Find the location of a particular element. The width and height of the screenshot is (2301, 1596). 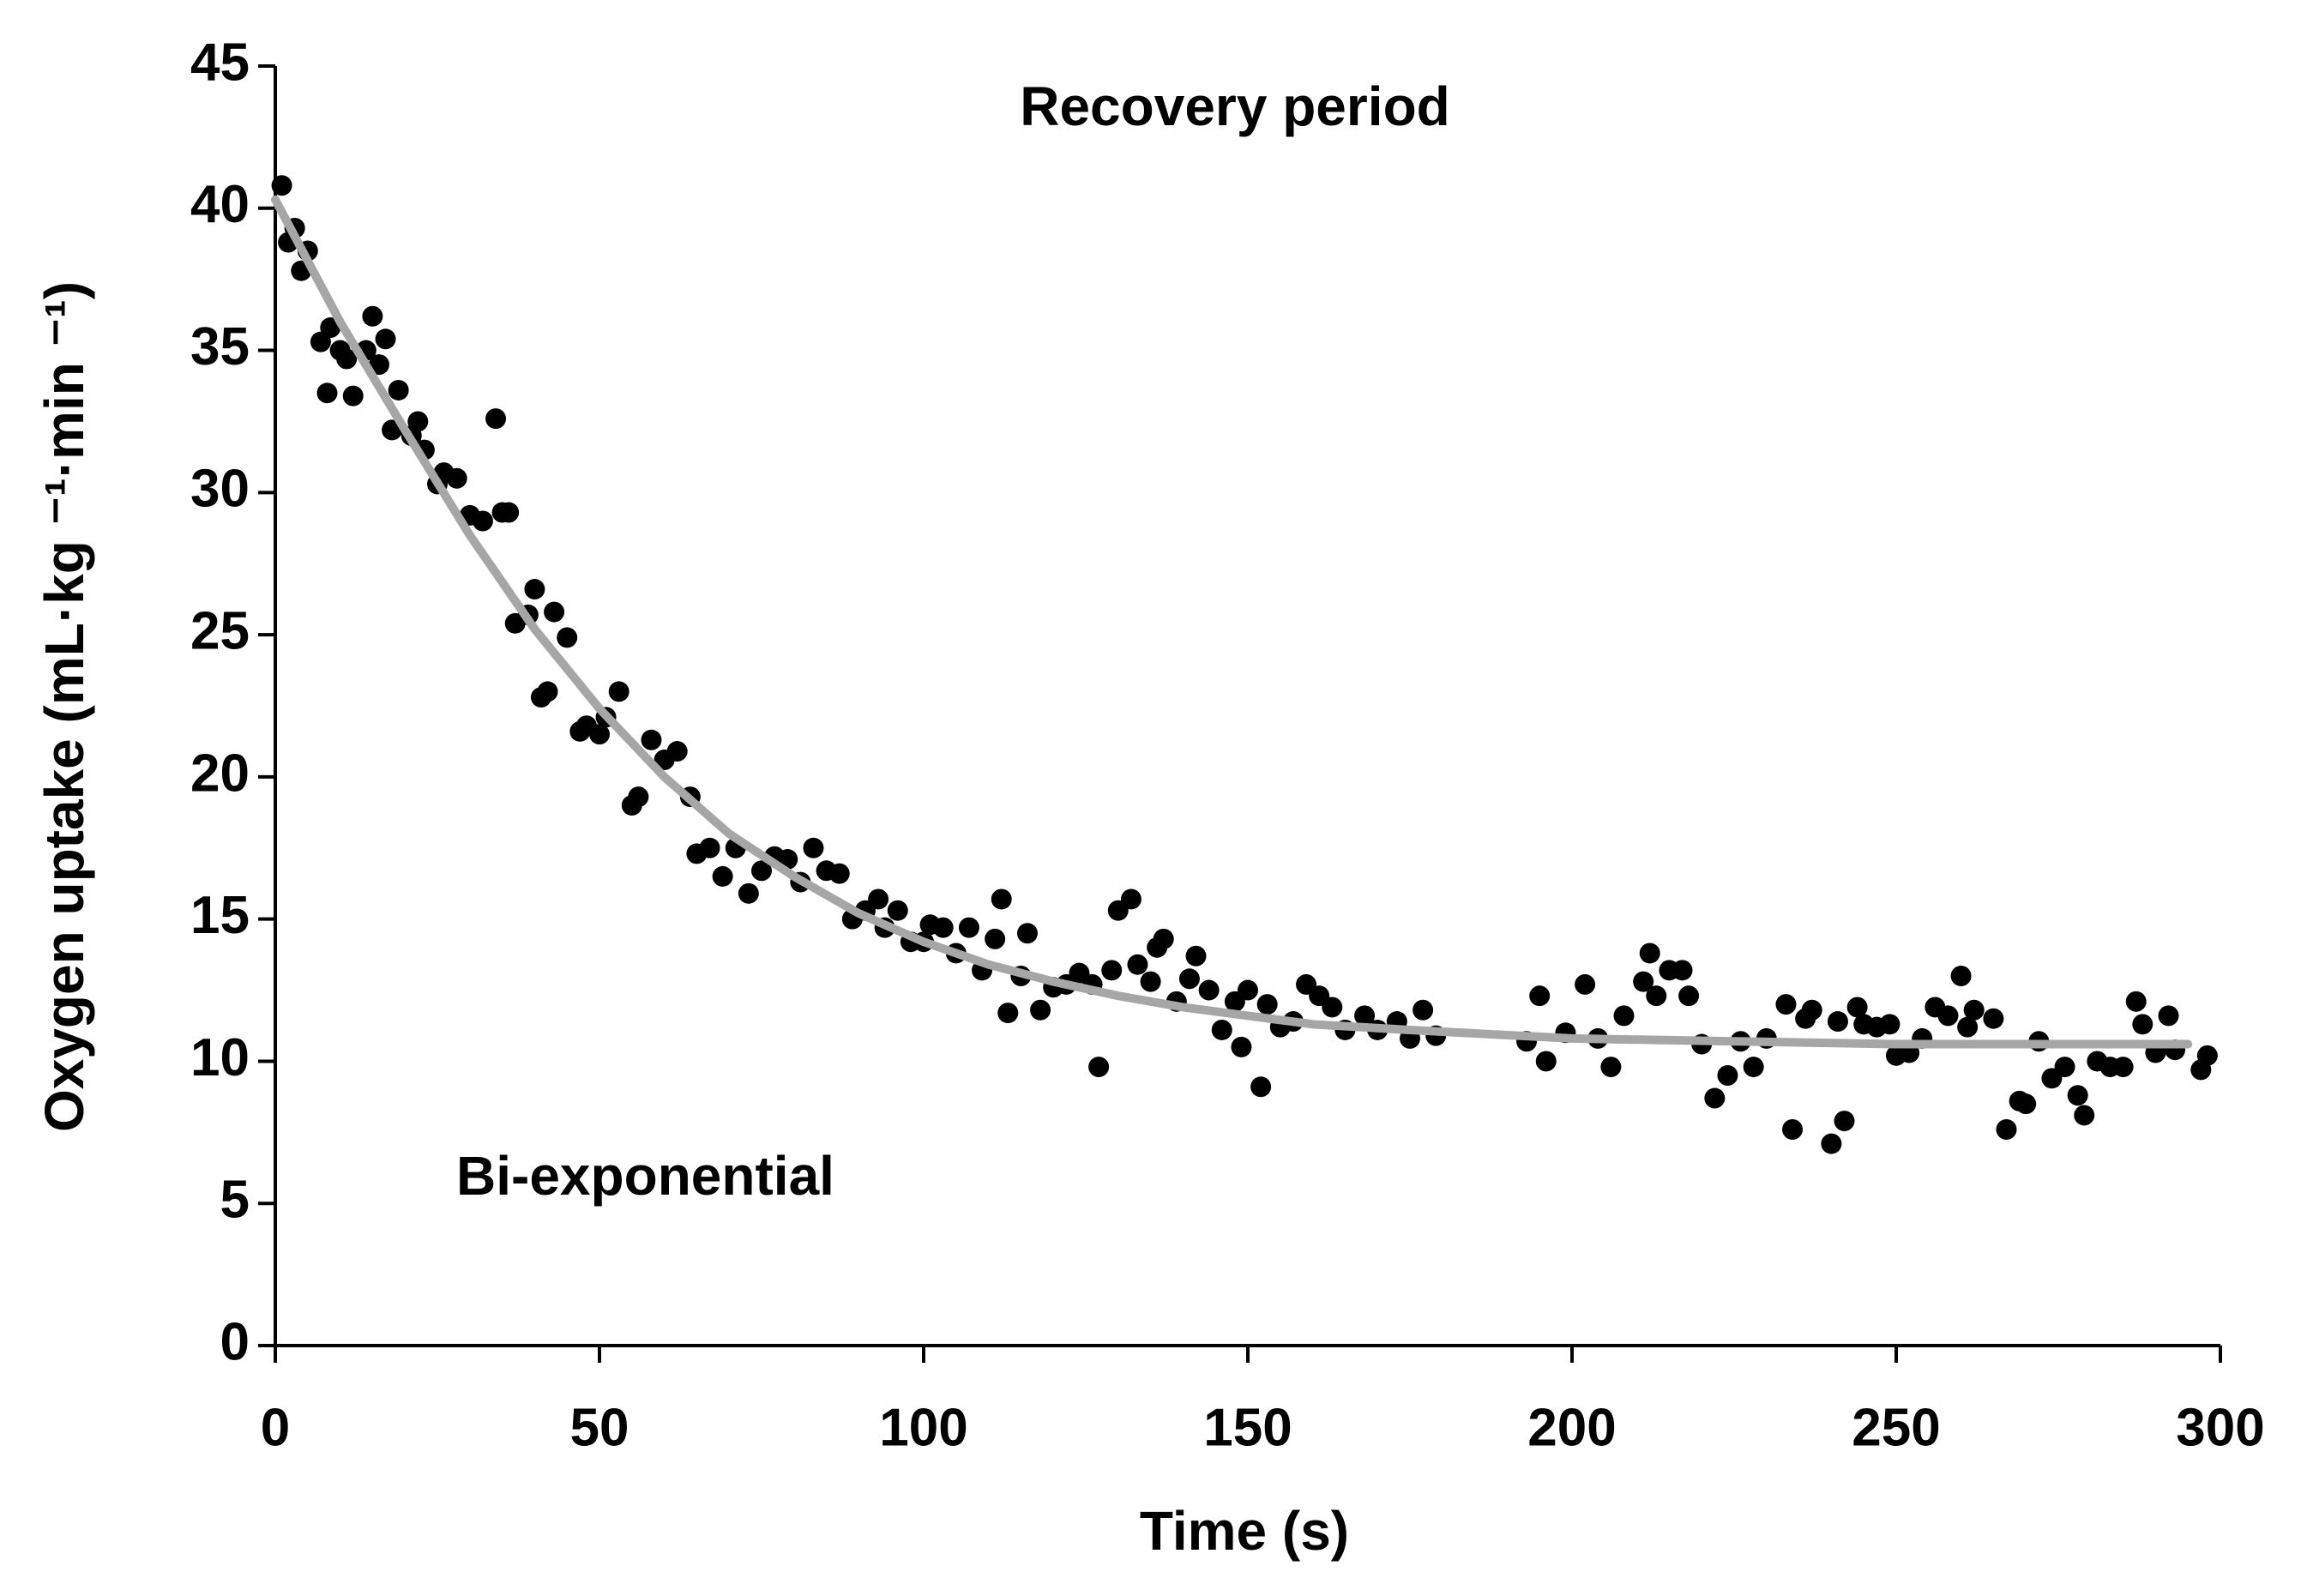

y-tick-label: 20 is located at coordinates (220, 773).